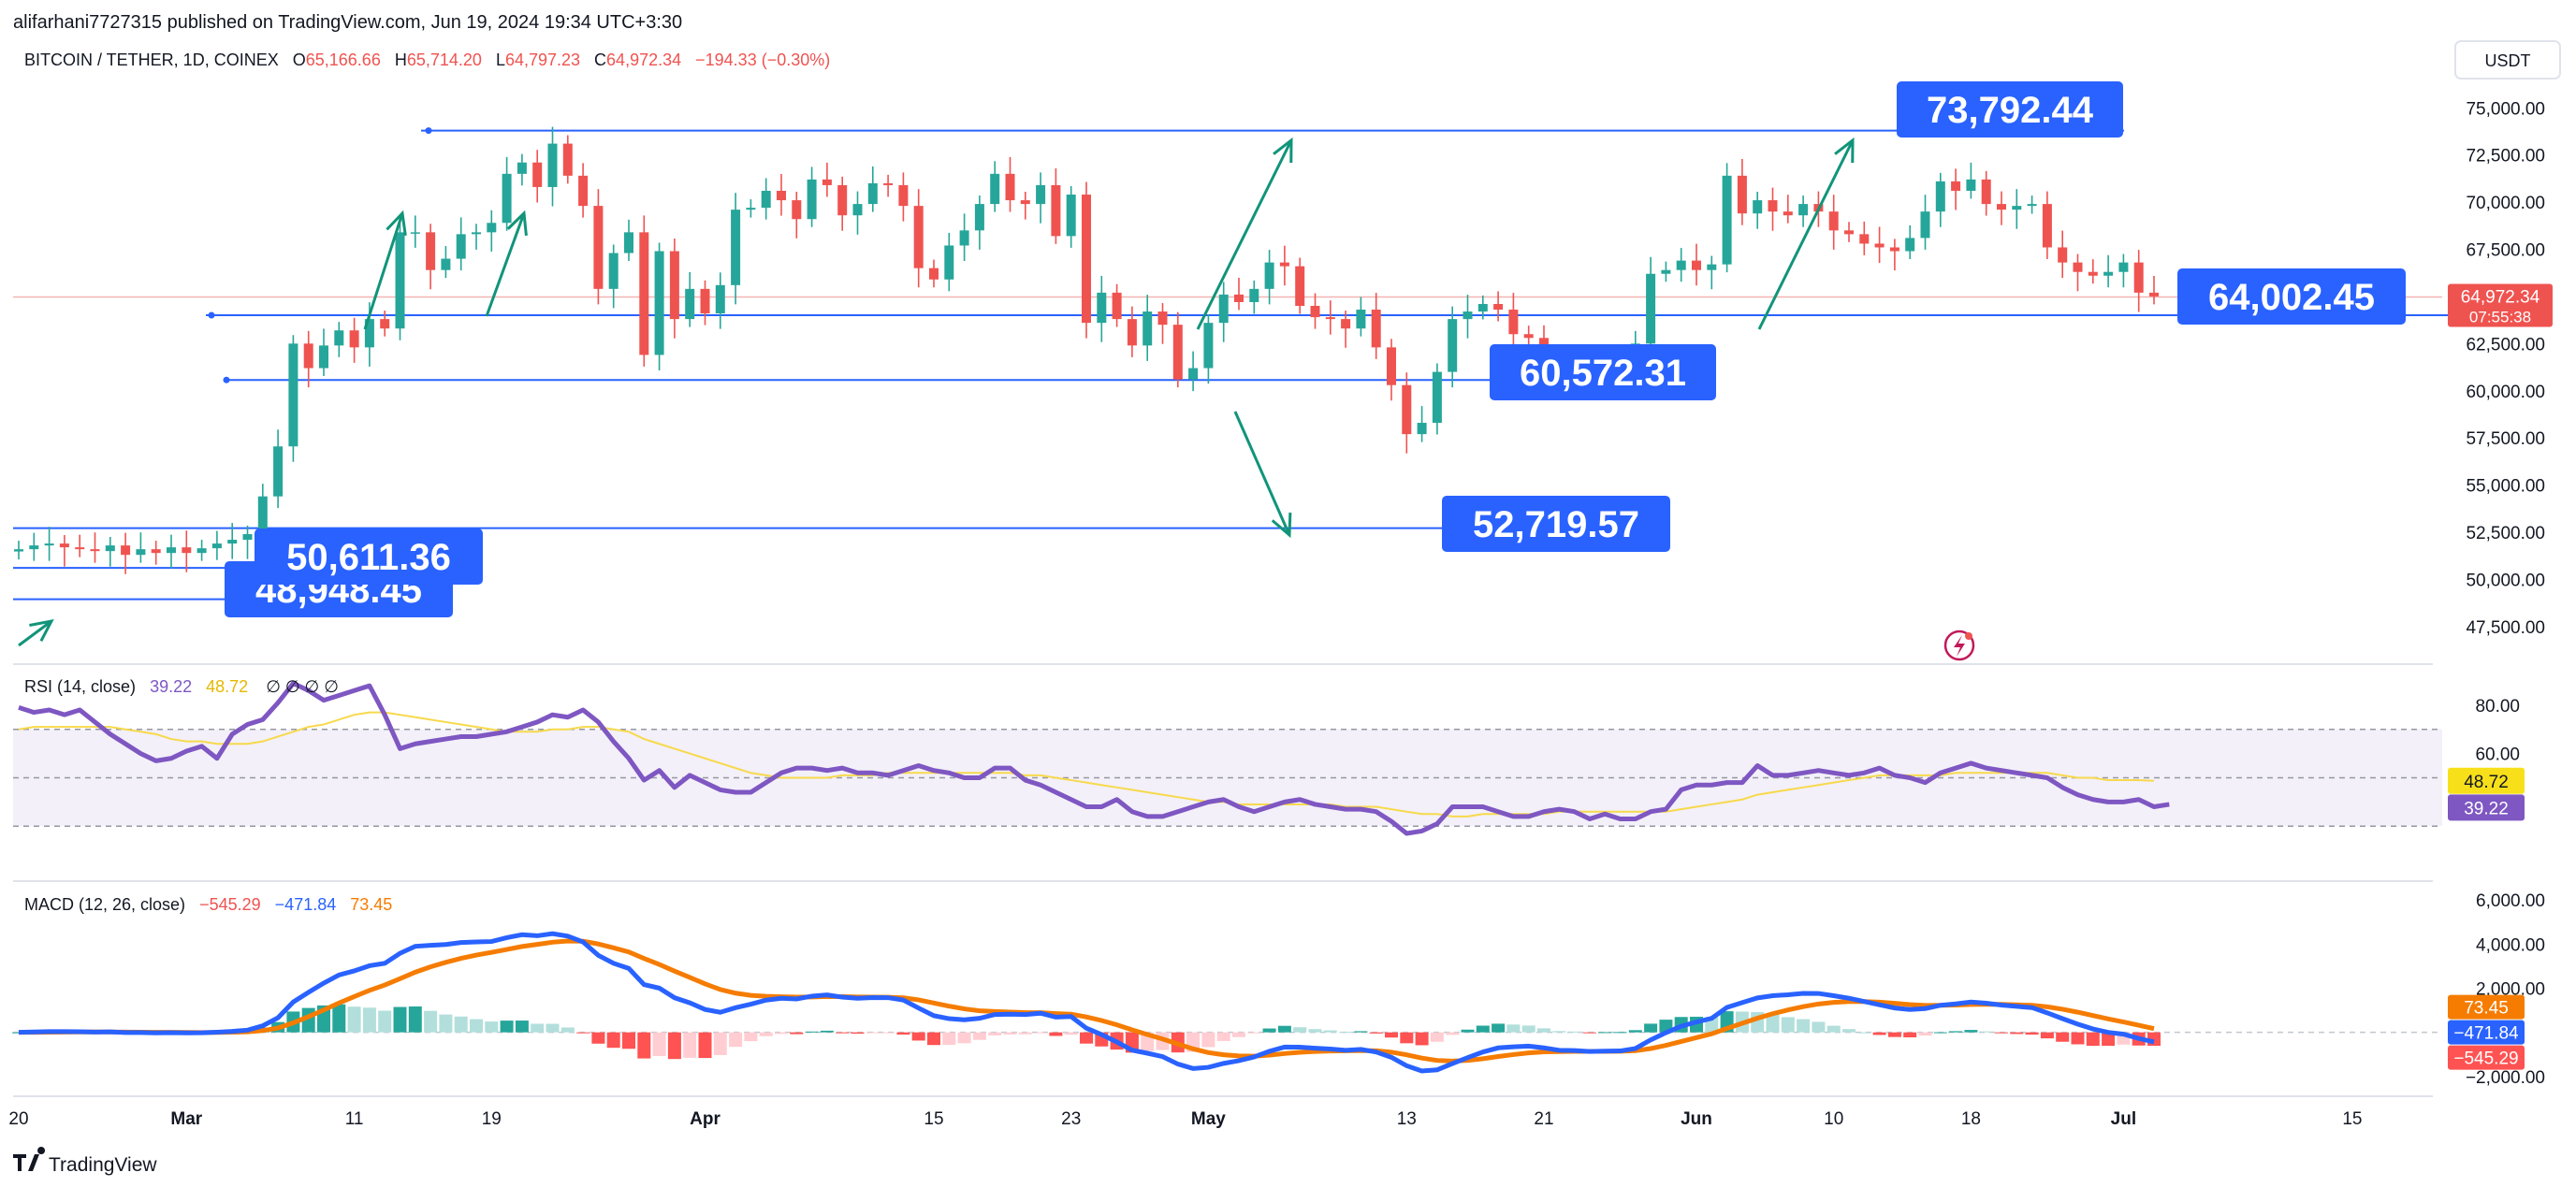  What do you see at coordinates (2500, 317) in the screenshot?
I see `last-price-countdown: 07:55:38` at bounding box center [2500, 317].